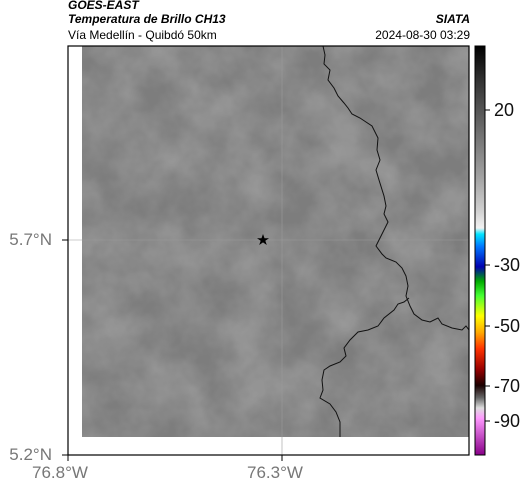 Image resolution: width=526 pixels, height=491 pixels. I want to click on colorbar-tick-label: -30, so click(507, 265).